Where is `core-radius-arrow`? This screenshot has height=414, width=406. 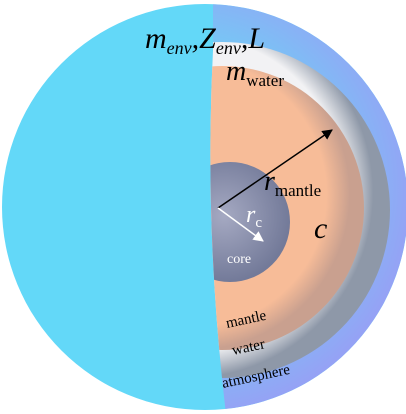
core-radius-arrow is located at coordinates (240, 224).